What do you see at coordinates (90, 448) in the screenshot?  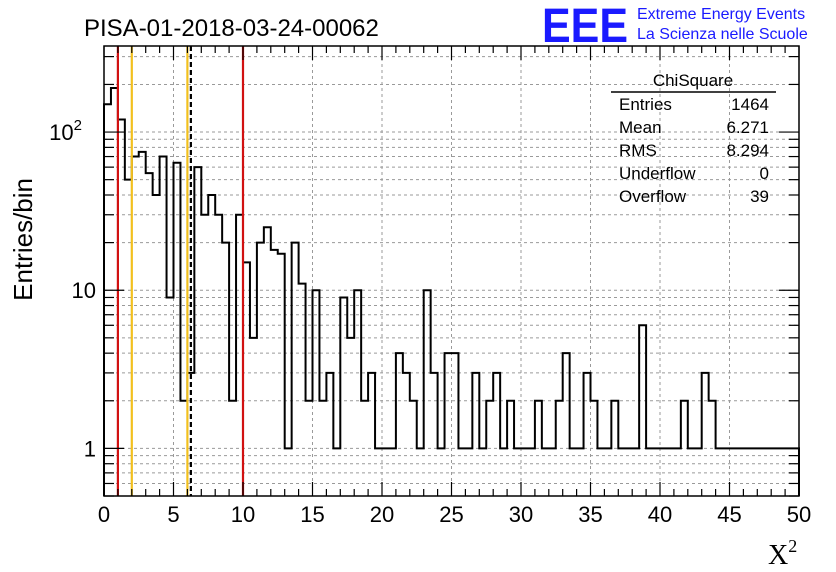 I see `y-tick-label: 1` at bounding box center [90, 448].